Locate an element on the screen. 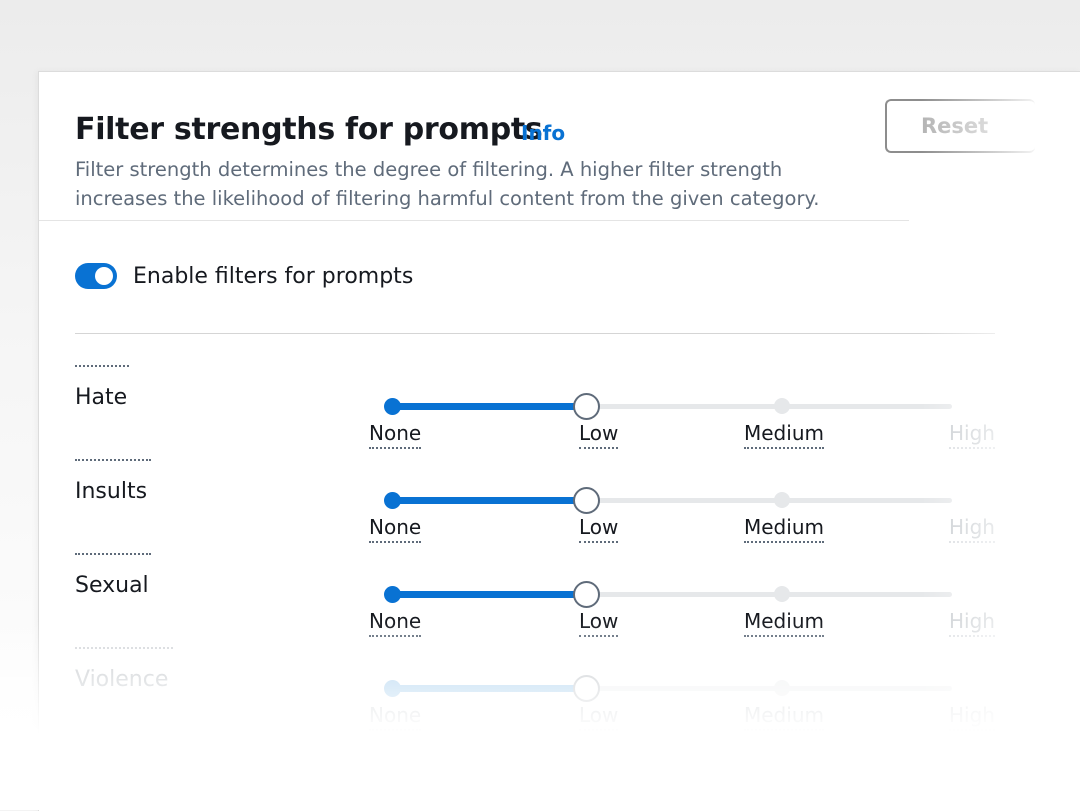  info-link: Info is located at coordinates (543, 133).